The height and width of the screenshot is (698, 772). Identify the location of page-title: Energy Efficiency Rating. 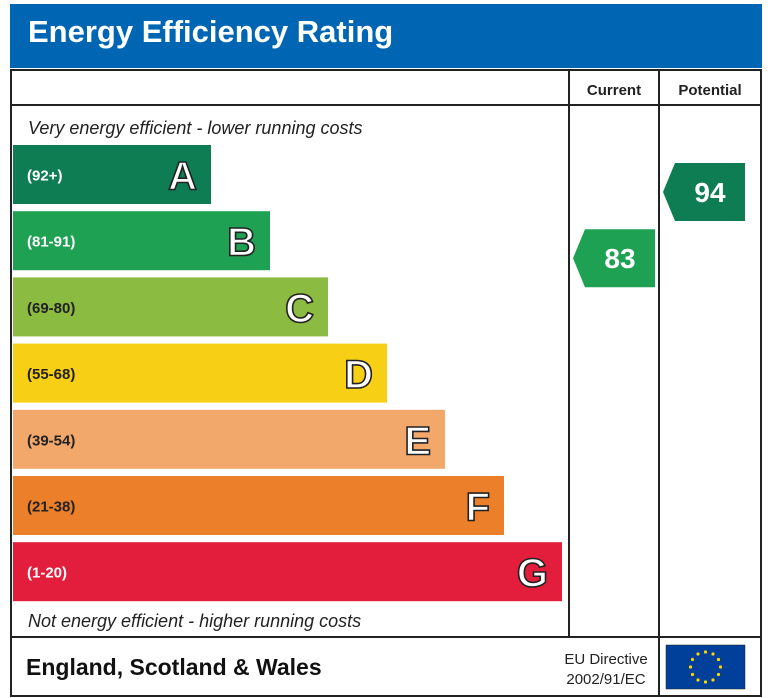
(211, 31).